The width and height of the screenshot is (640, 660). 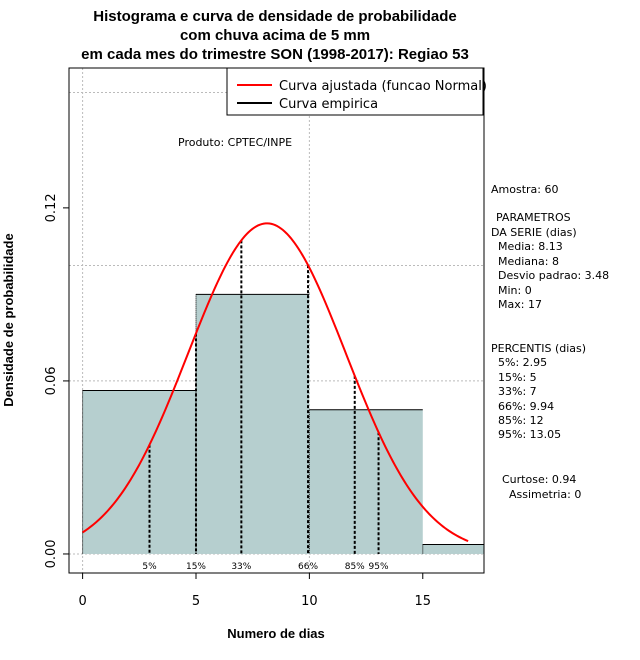 What do you see at coordinates (82, 601) in the screenshot?
I see `x-tick-label-0: 0` at bounding box center [82, 601].